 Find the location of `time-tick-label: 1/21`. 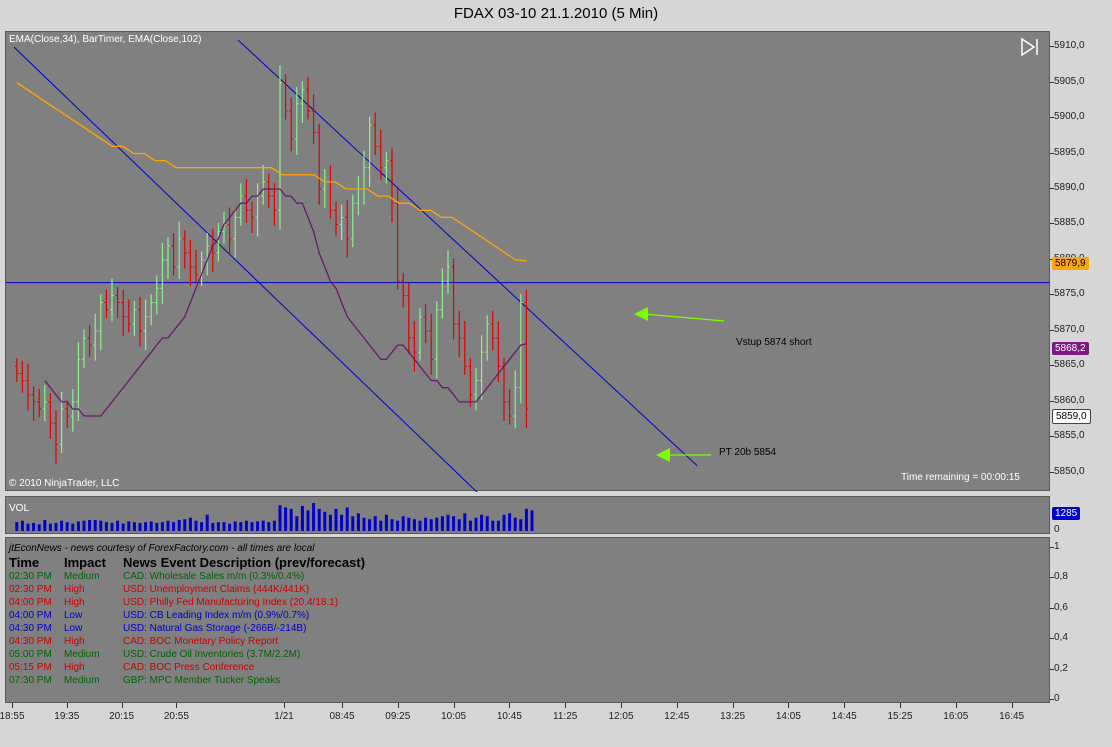

time-tick-label: 1/21 is located at coordinates (284, 716).